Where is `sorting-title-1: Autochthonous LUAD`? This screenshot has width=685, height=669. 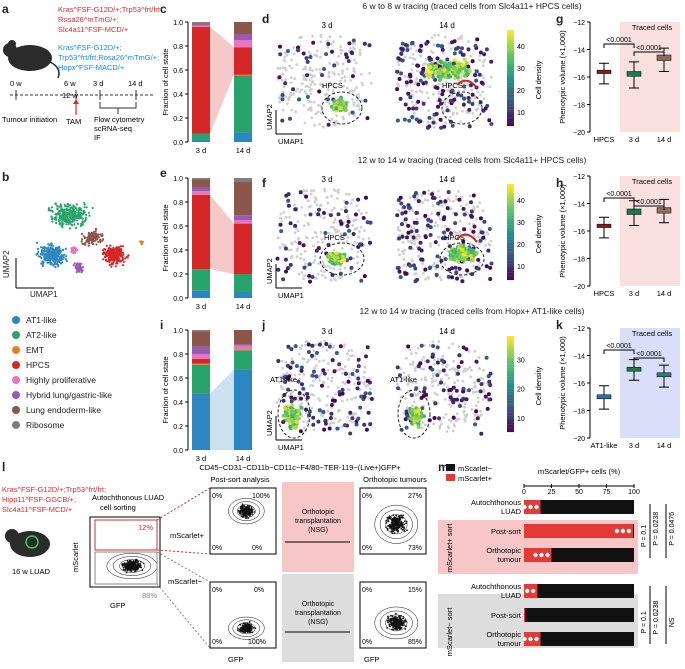
sorting-title-1: Autochthonous LUAD is located at coordinates (128, 497).